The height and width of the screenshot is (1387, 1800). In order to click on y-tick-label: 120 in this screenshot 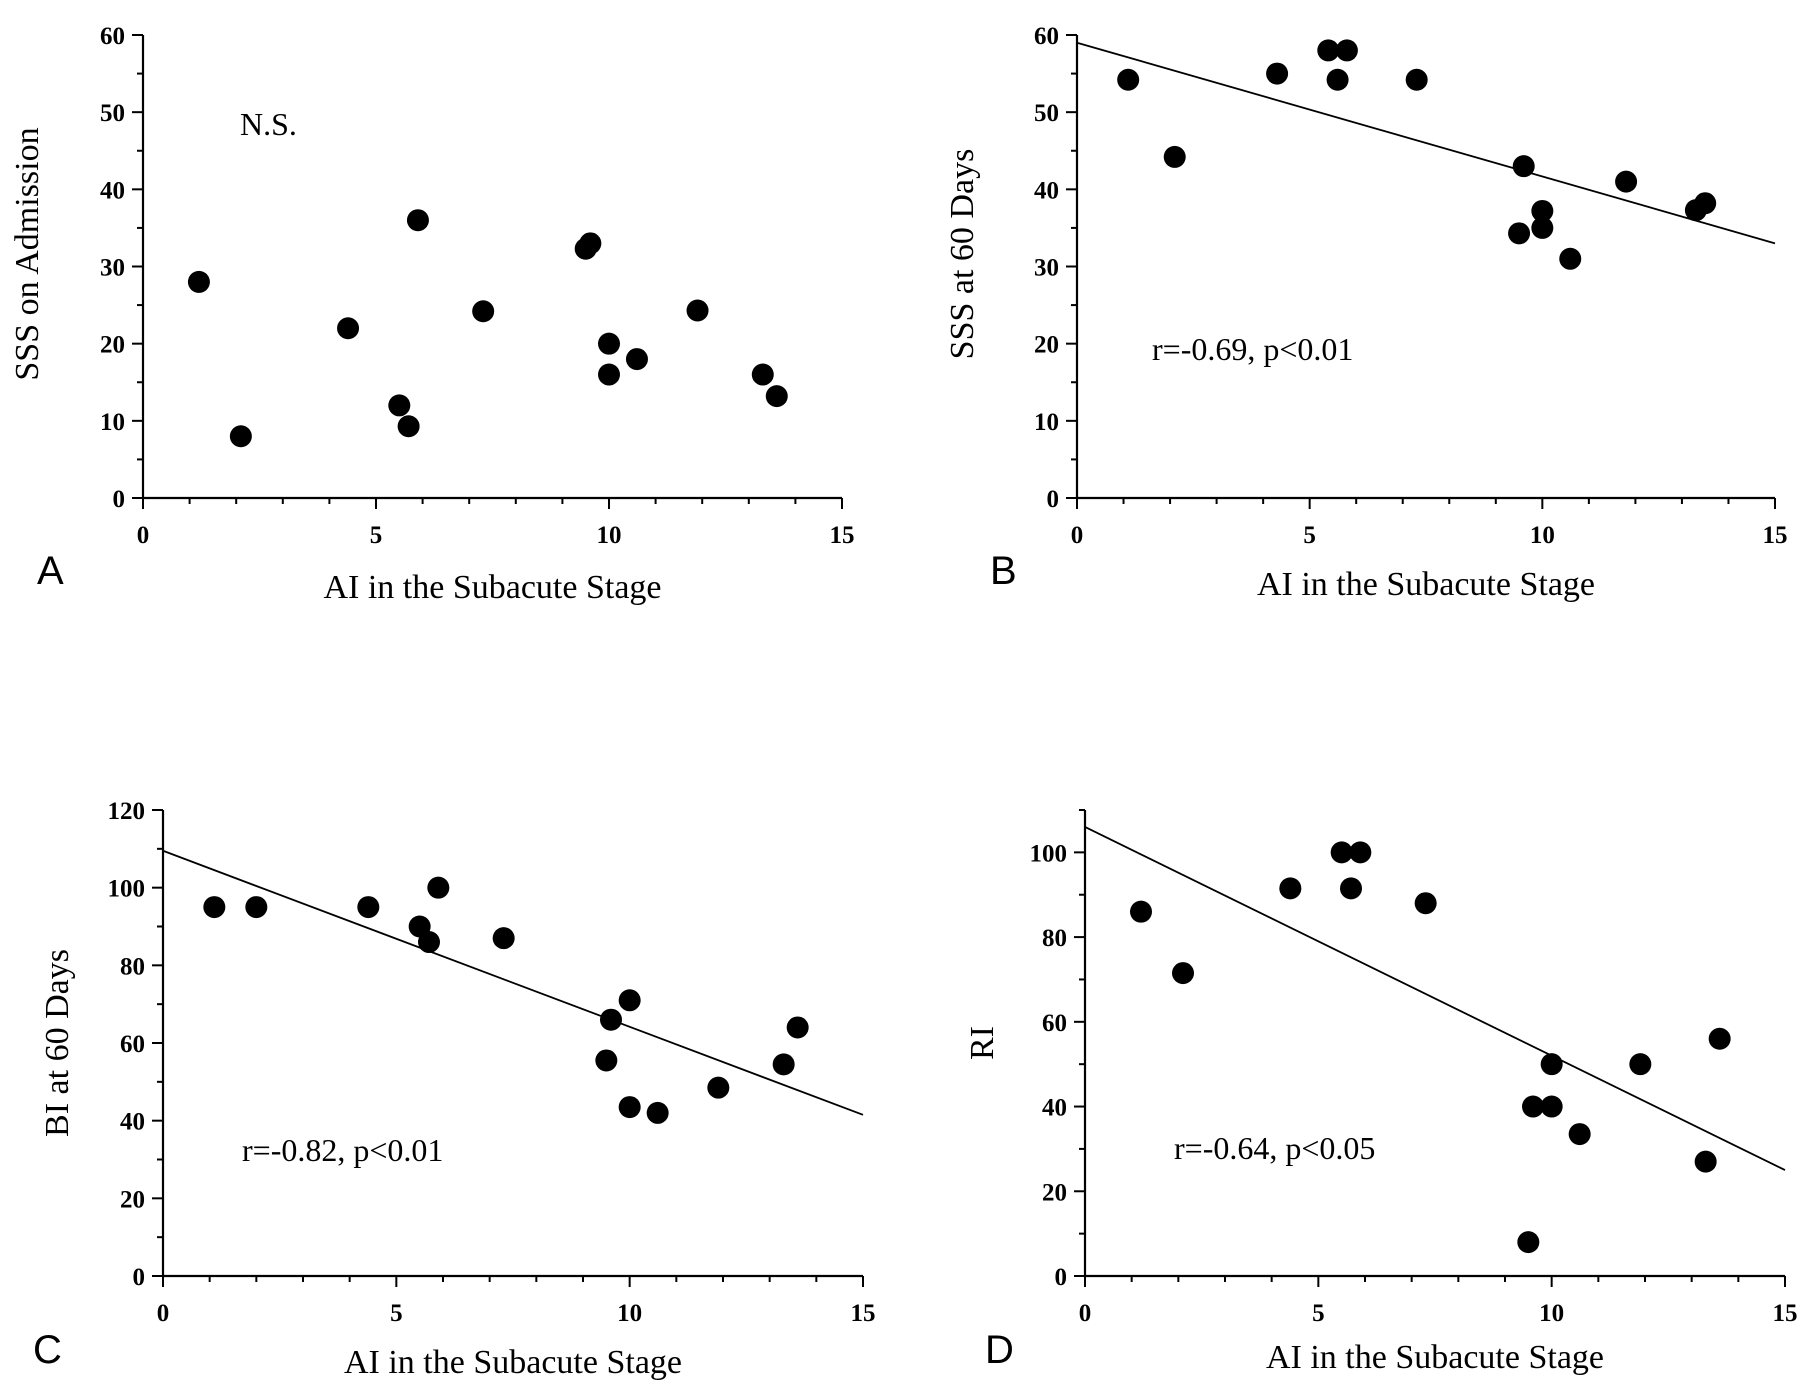, I will do `click(127, 811)`.